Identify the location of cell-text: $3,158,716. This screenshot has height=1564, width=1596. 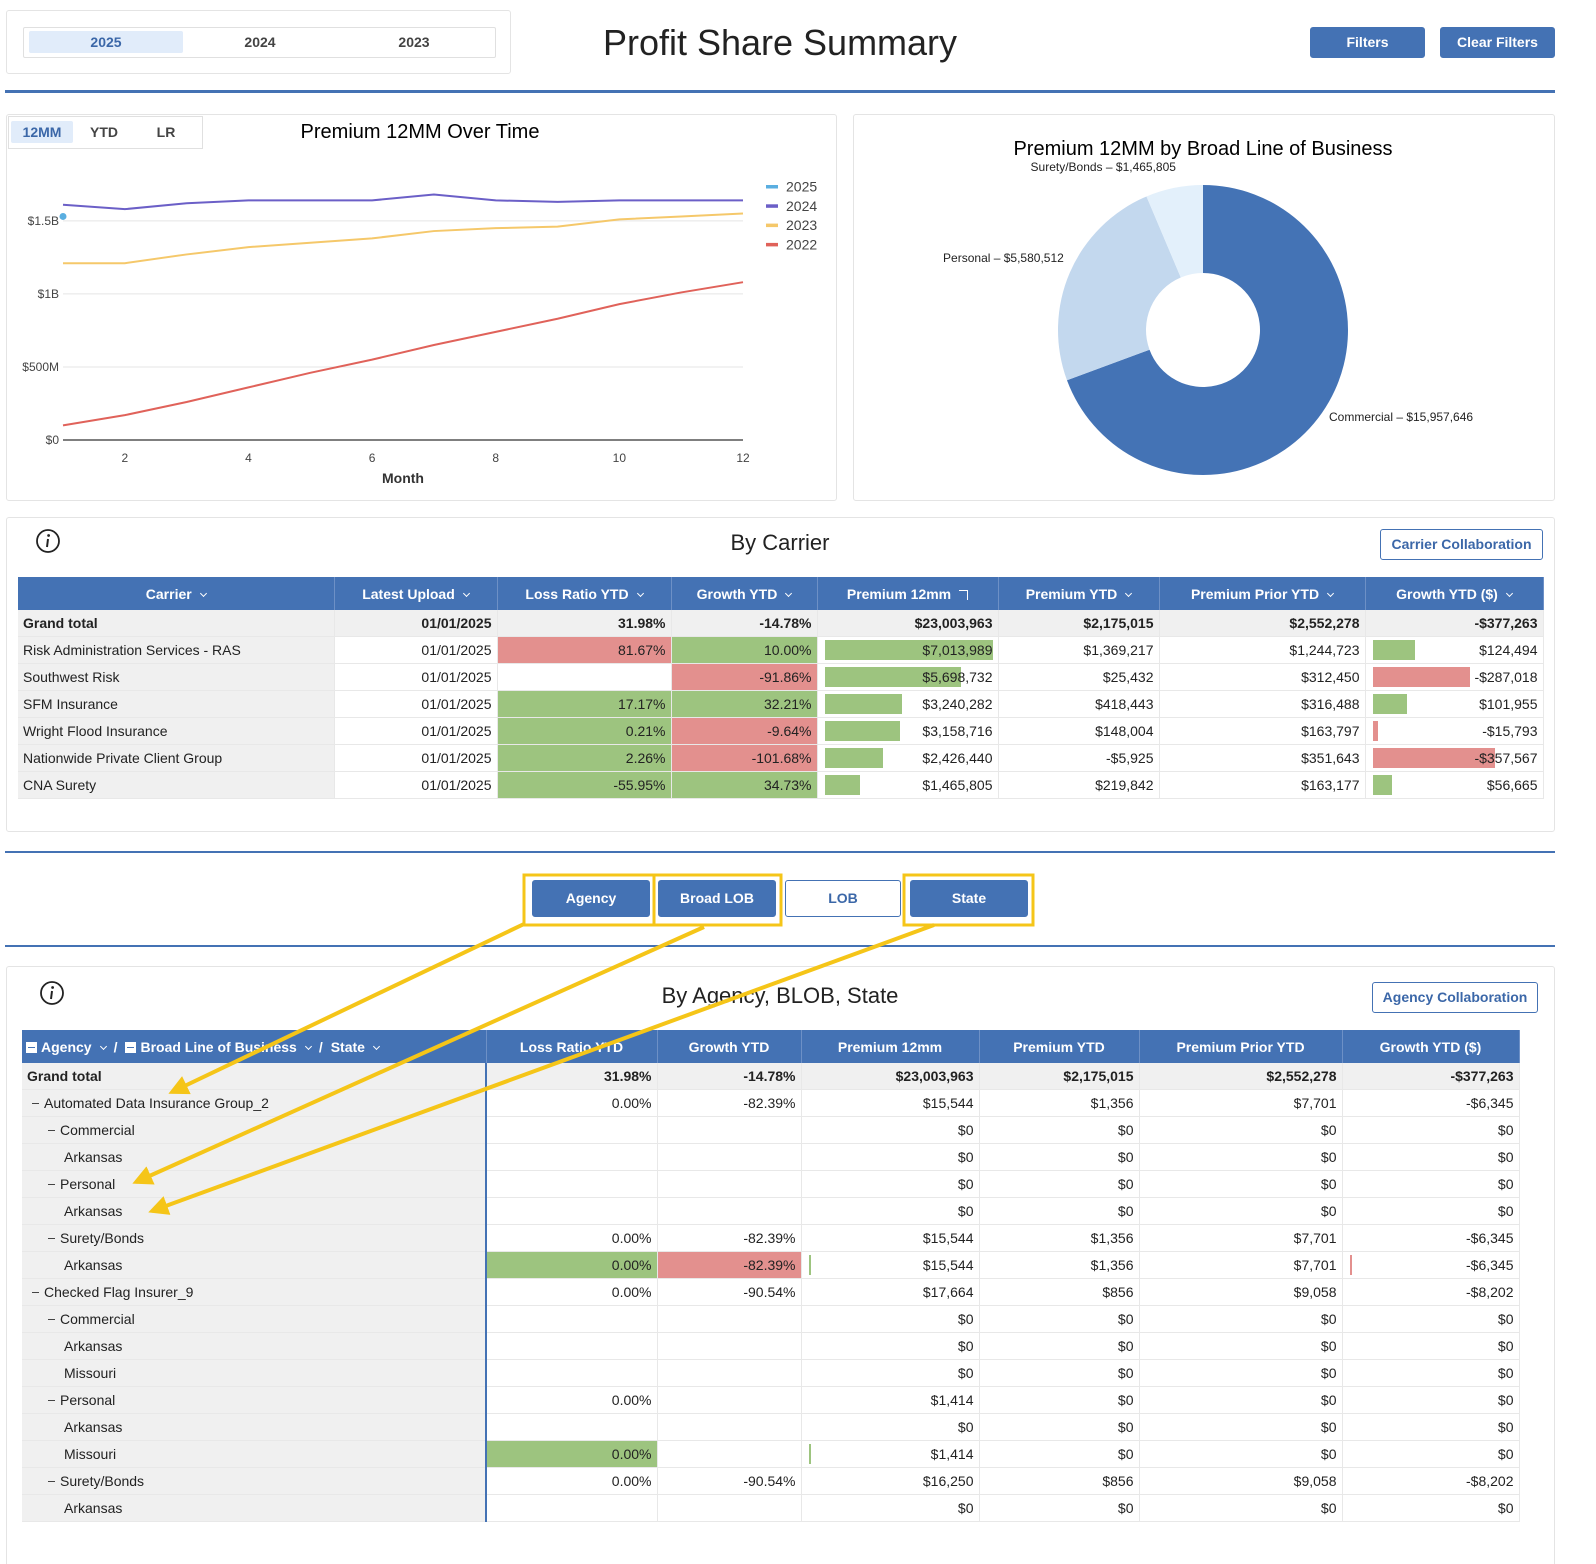
(957, 731).